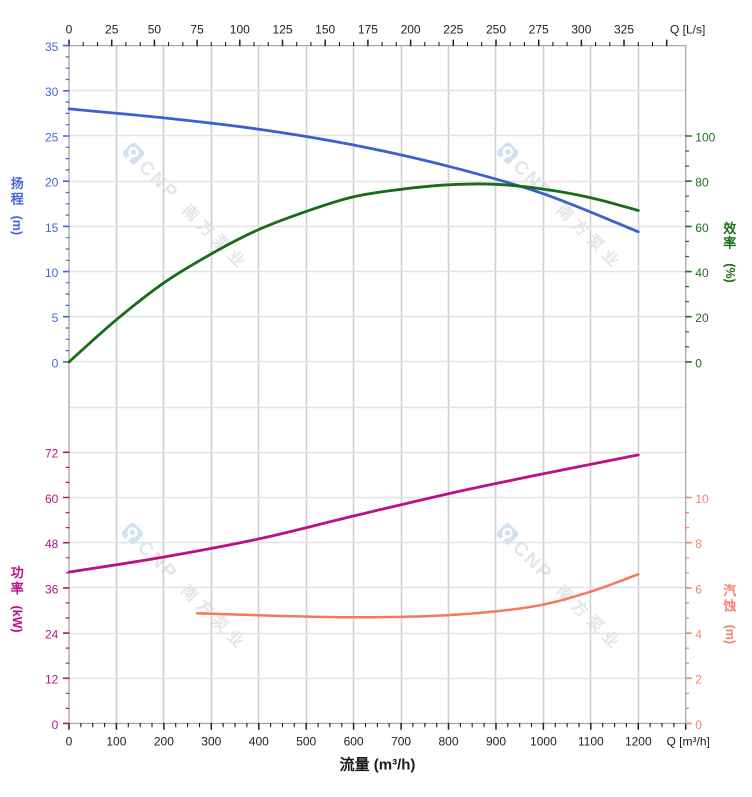 The height and width of the screenshot is (797, 752). I want to click on svg-text: 1100, so click(591, 741).